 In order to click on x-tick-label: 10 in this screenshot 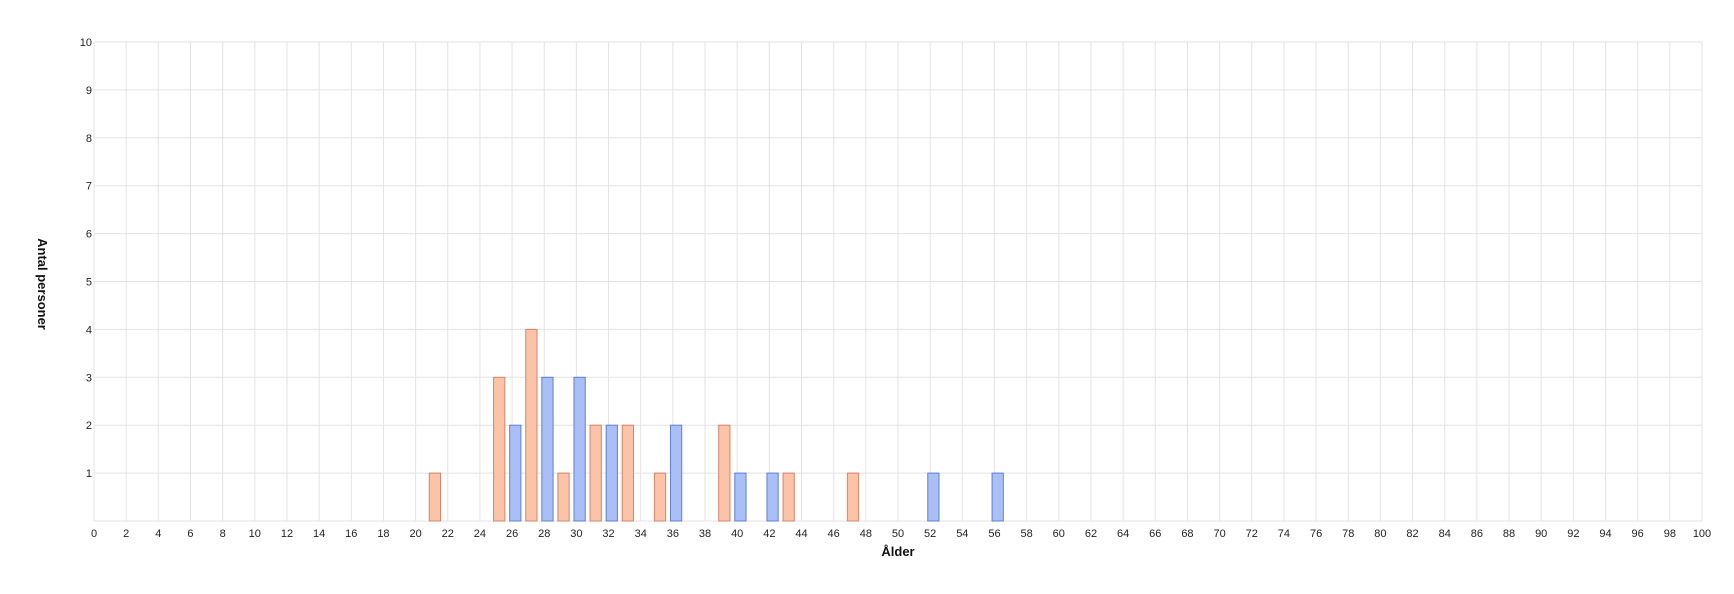, I will do `click(255, 534)`.